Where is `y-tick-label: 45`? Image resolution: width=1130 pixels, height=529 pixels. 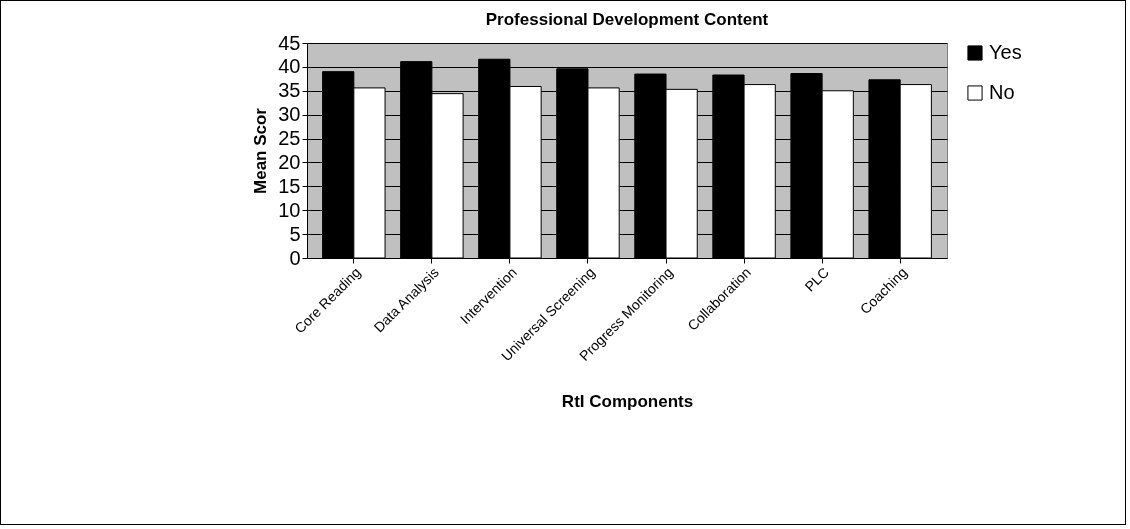
y-tick-label: 45 is located at coordinates (289, 42).